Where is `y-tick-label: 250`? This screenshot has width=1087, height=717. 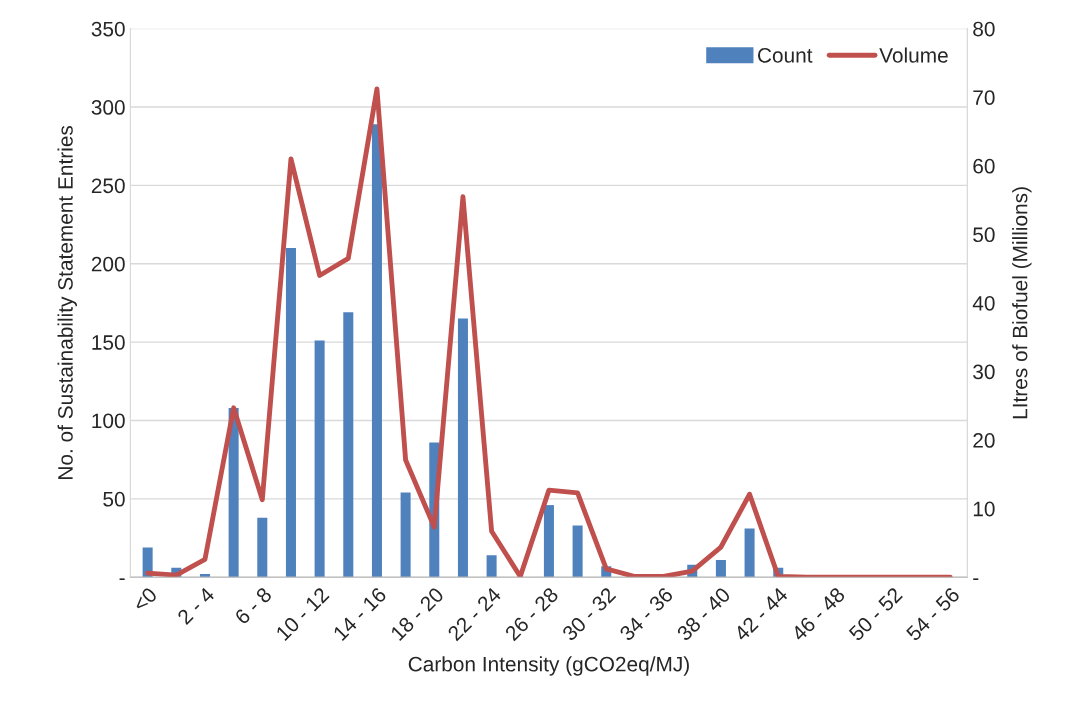 y-tick-label: 250 is located at coordinates (108, 186).